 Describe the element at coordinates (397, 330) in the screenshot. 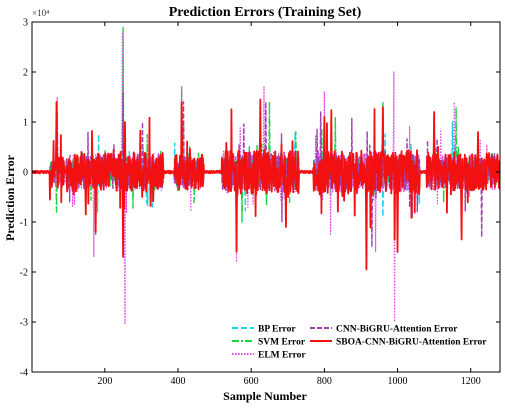

I see `legend-label: CNN-BiGRU-Attention Error` at that location.